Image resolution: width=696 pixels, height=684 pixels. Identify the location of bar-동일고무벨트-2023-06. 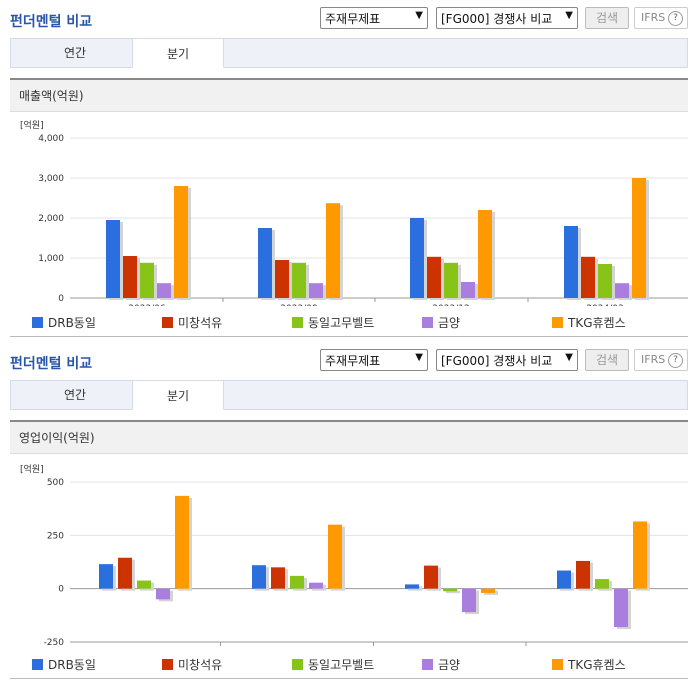
(144, 584).